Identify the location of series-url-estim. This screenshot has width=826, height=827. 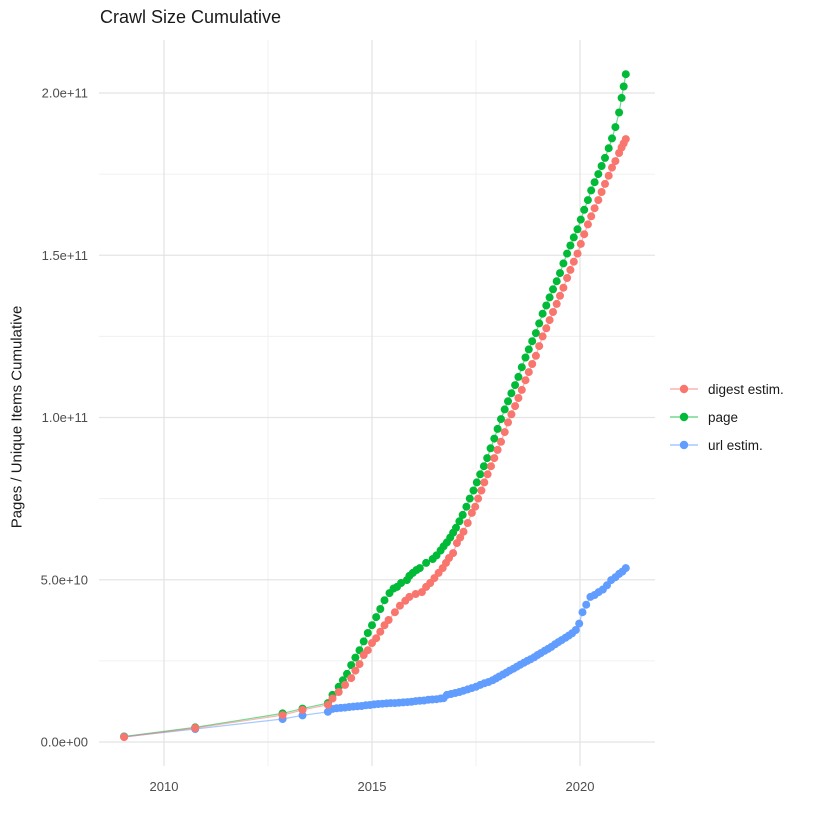
(375, 652).